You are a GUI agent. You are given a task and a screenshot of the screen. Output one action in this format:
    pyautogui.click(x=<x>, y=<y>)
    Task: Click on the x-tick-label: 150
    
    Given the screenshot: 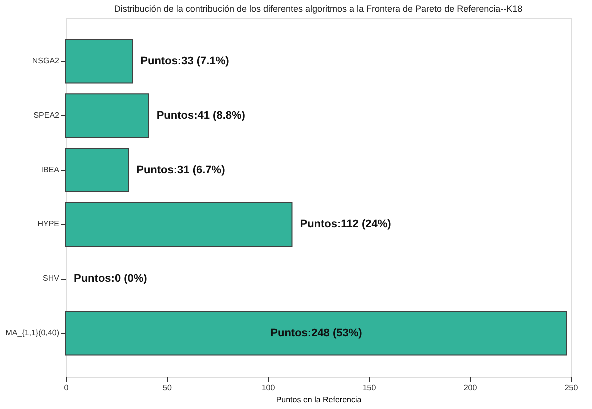 What is the action you would take?
    pyautogui.click(x=369, y=388)
    